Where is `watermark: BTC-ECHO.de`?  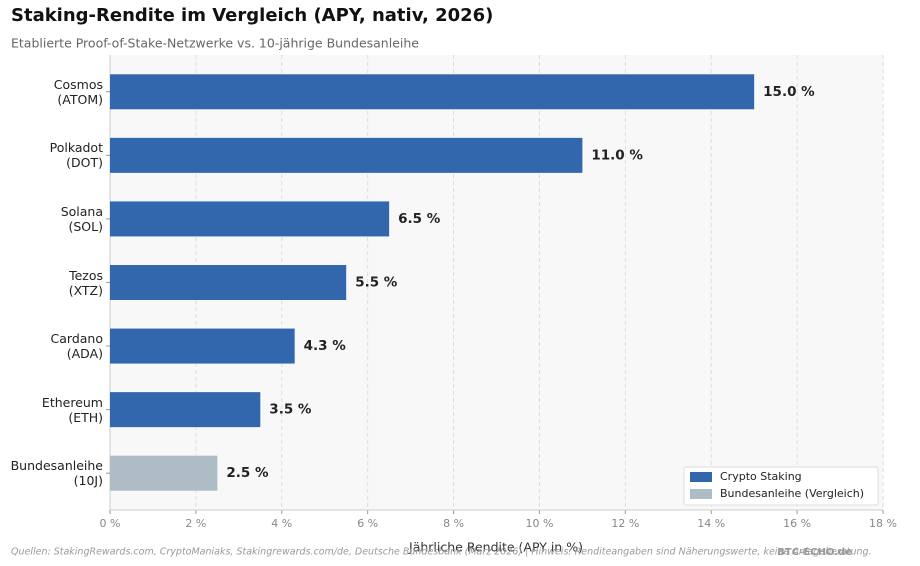 watermark: BTC-ECHO.de is located at coordinates (814, 552).